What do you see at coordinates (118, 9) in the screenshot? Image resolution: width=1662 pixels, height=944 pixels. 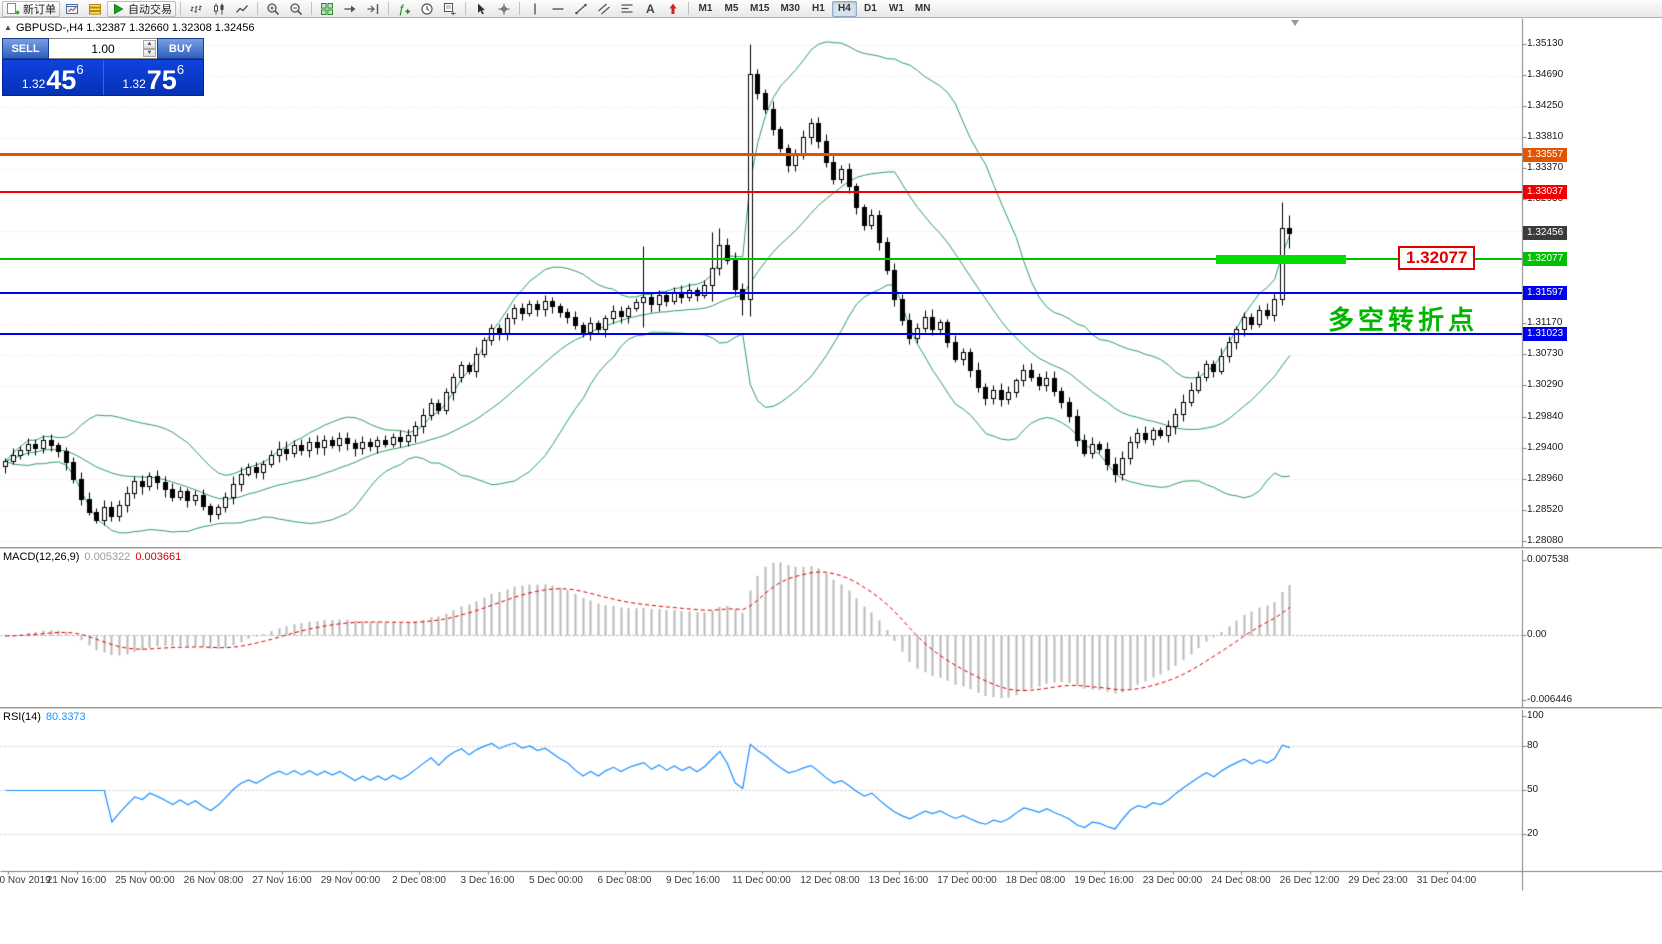 I see `autotrading-icon` at bounding box center [118, 9].